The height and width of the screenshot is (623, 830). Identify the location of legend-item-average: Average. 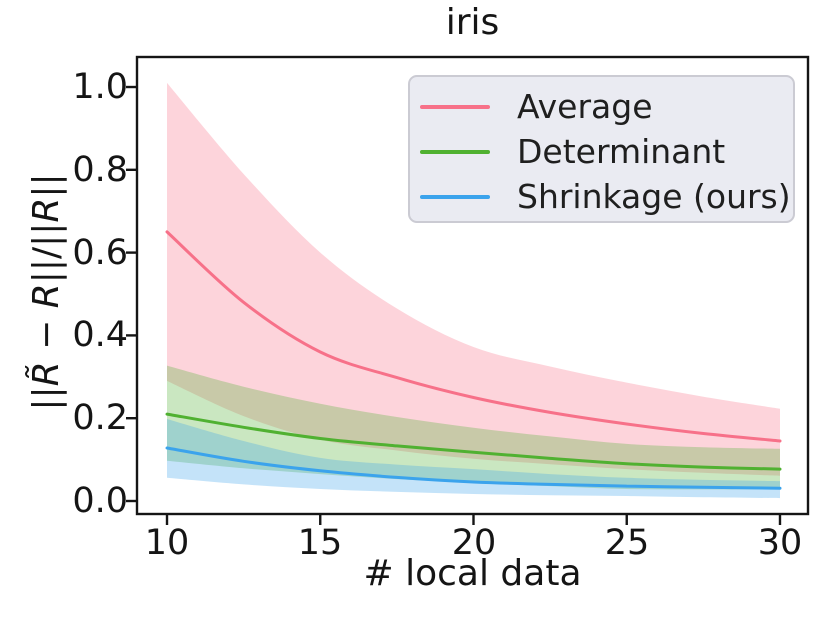
(606, 106).